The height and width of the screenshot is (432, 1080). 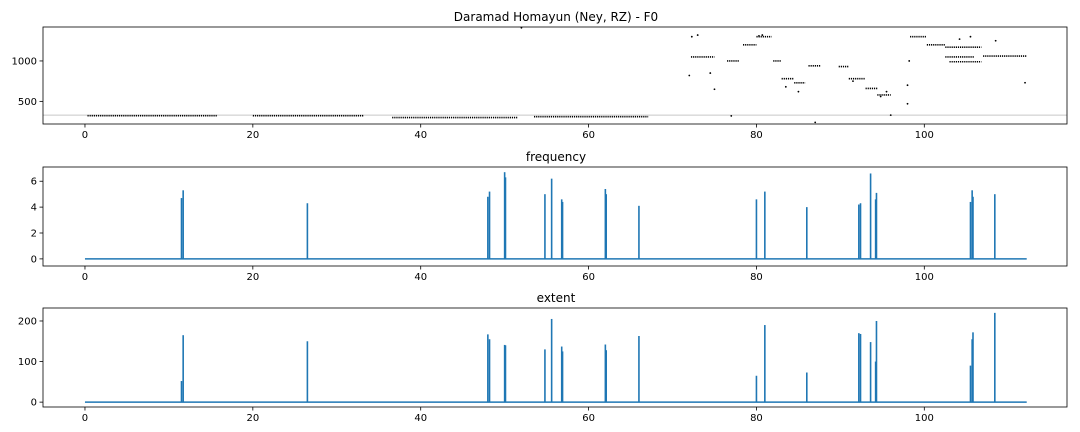 What do you see at coordinates (556, 17) in the screenshot?
I see `f0-panel-title: Daramad Homayun (Ney, RZ) - F0` at bounding box center [556, 17].